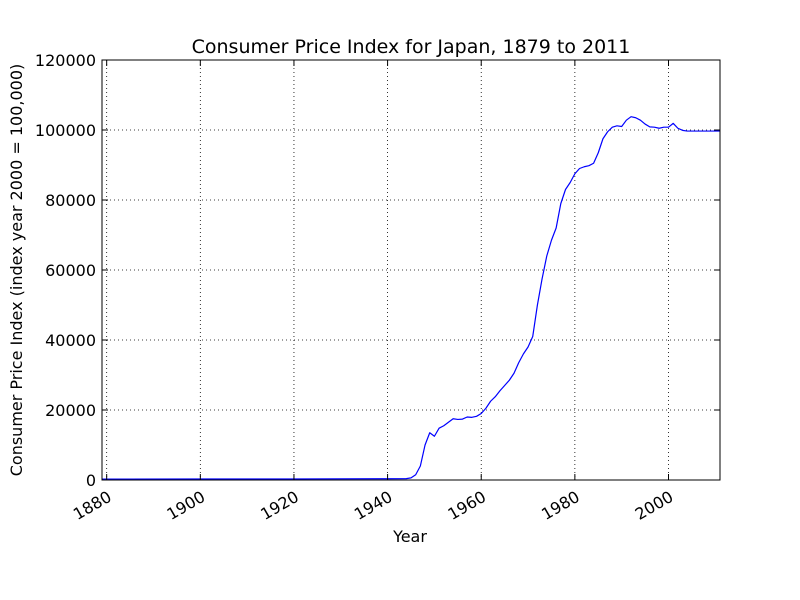  I want to click on y-tick-label: 20000, so click(70, 410).